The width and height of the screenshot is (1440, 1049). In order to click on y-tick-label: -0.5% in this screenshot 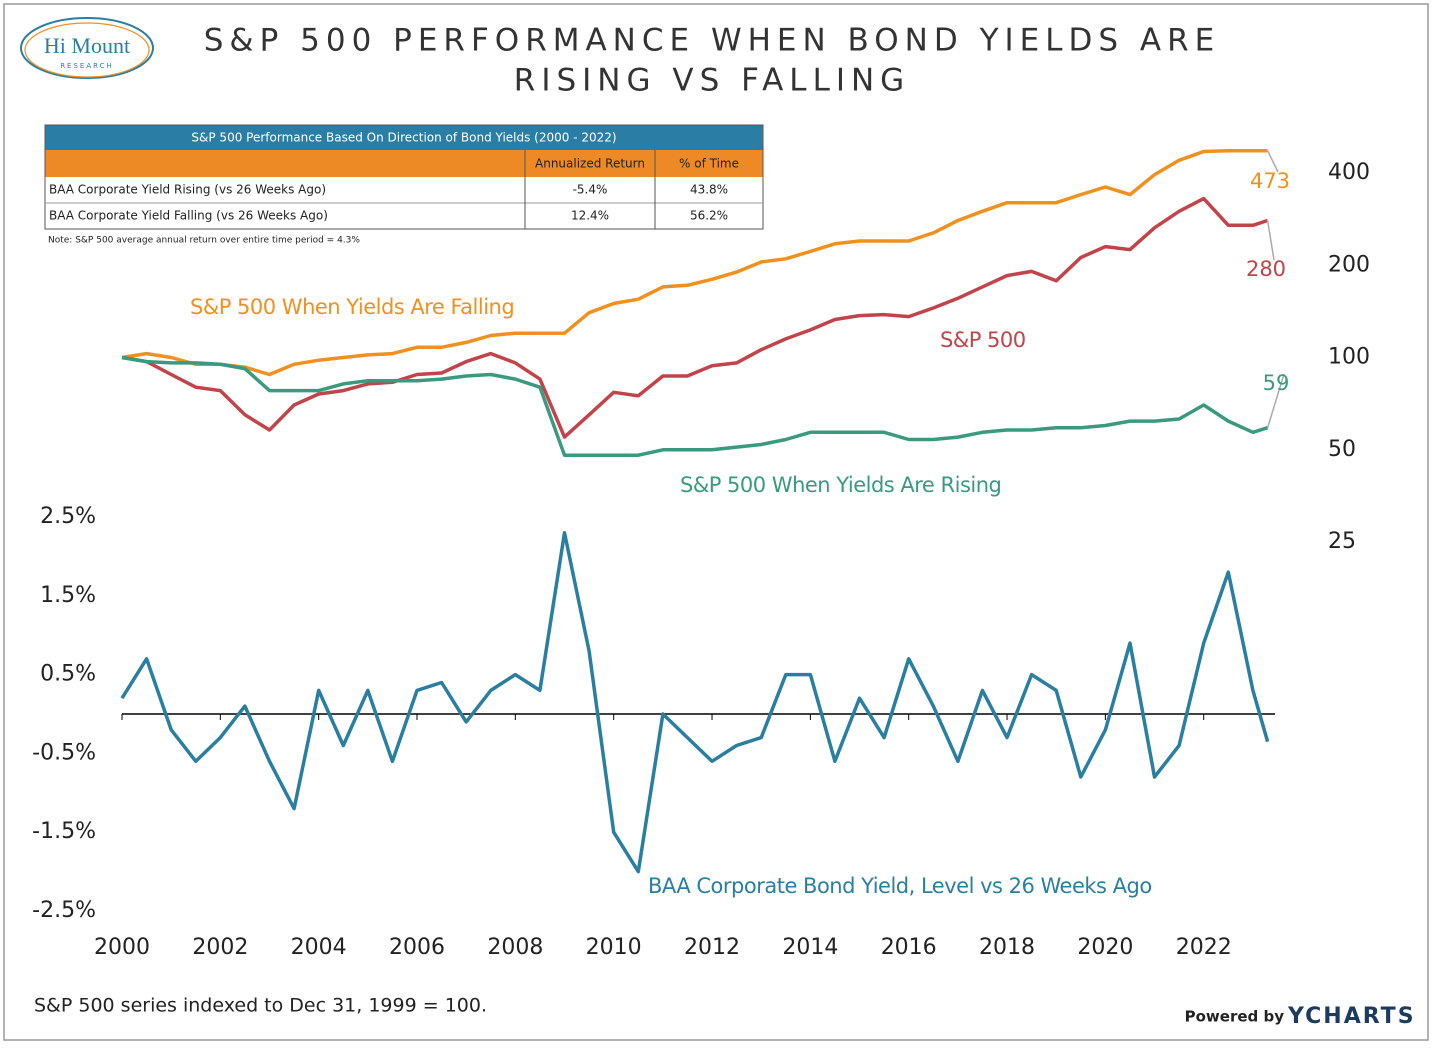, I will do `click(64, 752)`.